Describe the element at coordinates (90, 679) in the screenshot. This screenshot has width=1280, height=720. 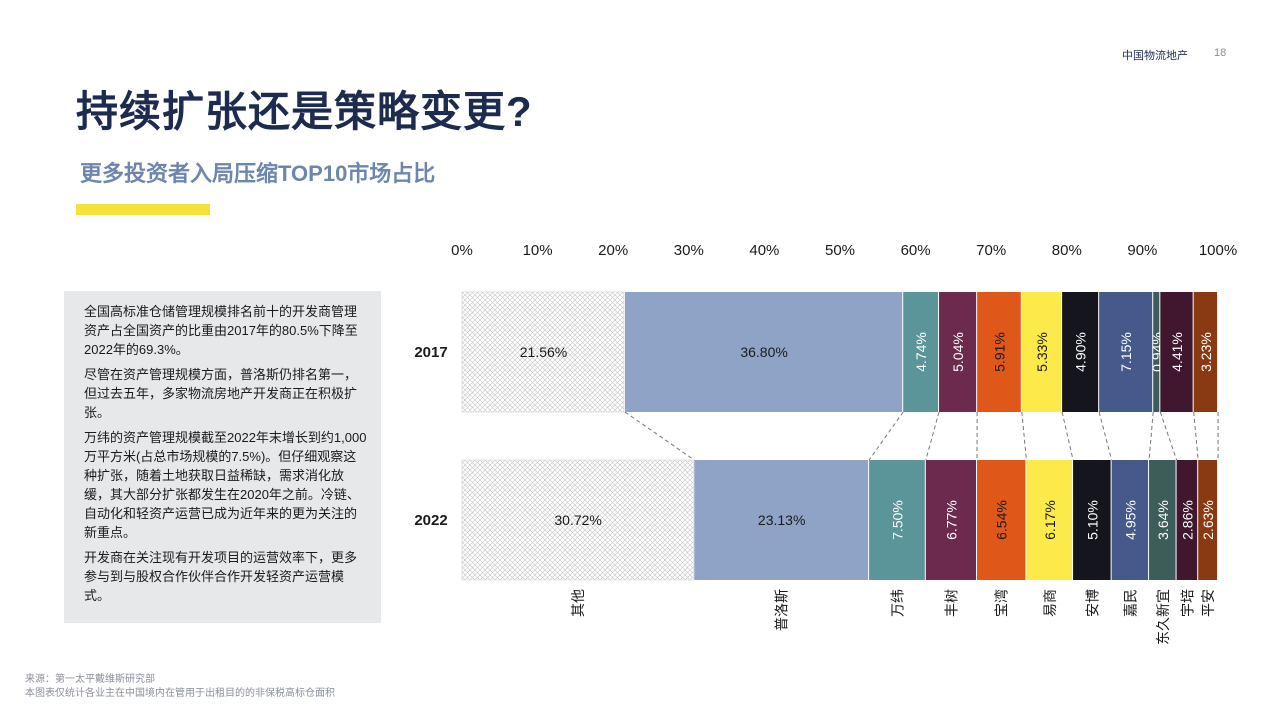
I see `source-line: 来源：第一太平戴维斯研究部` at that location.